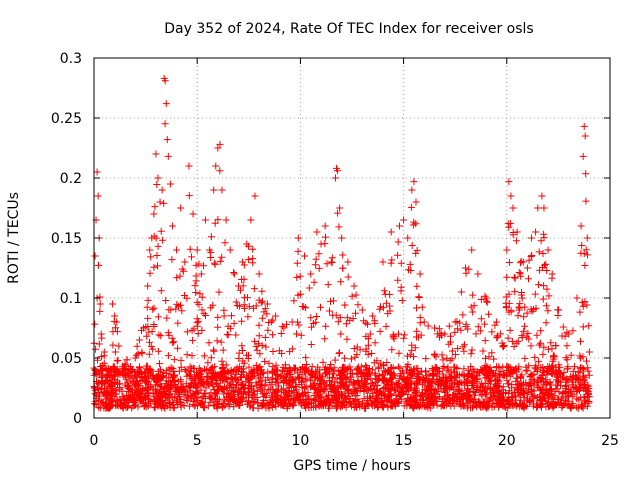  I want to click on y-tick-label: 0.05, so click(66, 359).